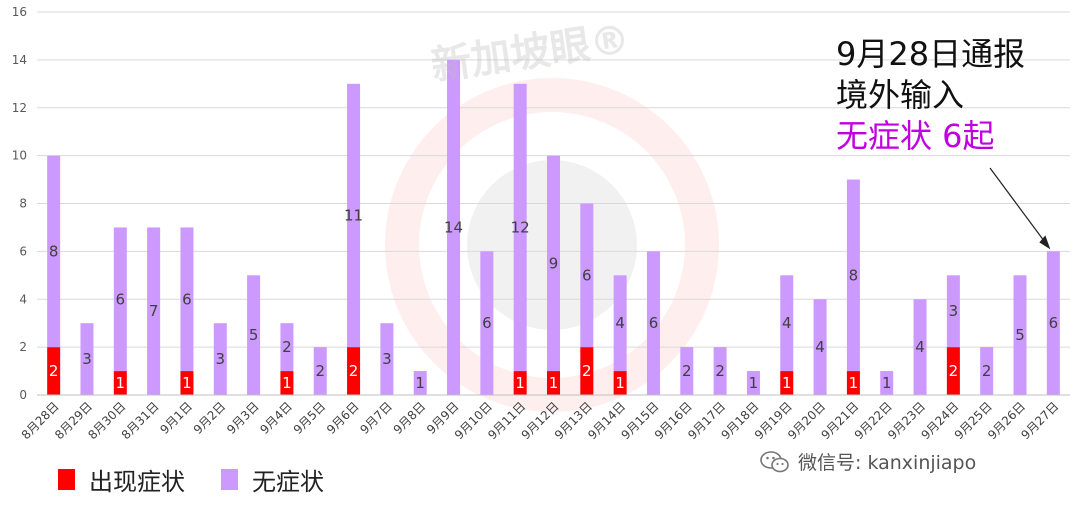 Image resolution: width=1080 pixels, height=508 pixels. I want to click on wechat-credit: 微信号: kanxinjiapo, so click(868, 461).